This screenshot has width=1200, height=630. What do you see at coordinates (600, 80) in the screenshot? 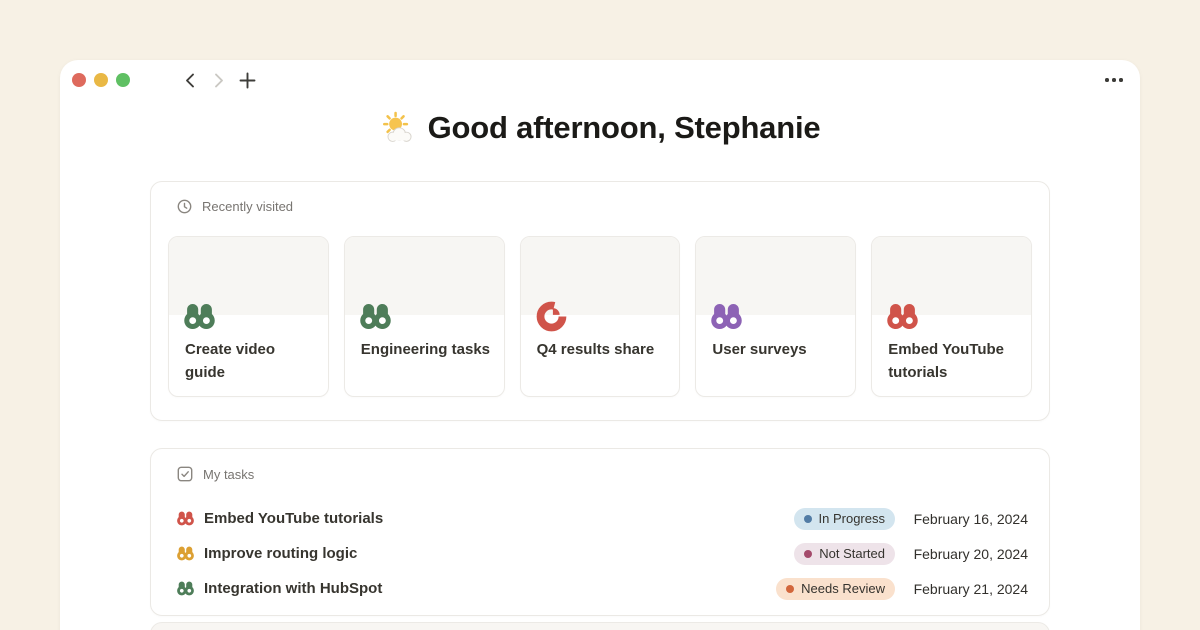
I see `toolbar` at bounding box center [600, 80].